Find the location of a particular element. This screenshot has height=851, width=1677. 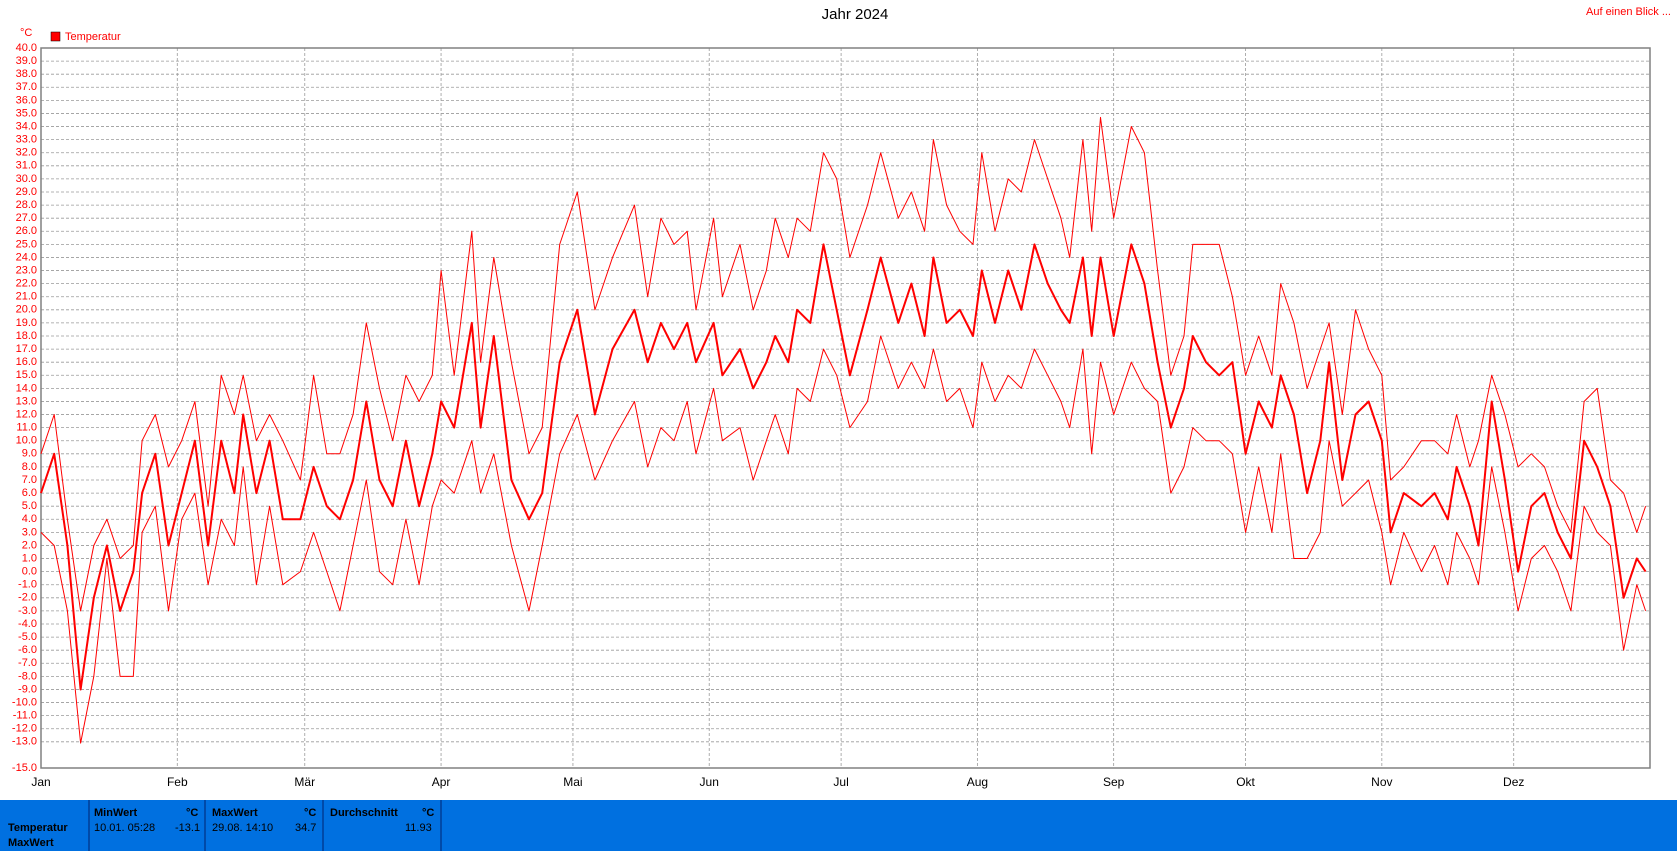

col-header: MaxWert is located at coordinates (235, 813).